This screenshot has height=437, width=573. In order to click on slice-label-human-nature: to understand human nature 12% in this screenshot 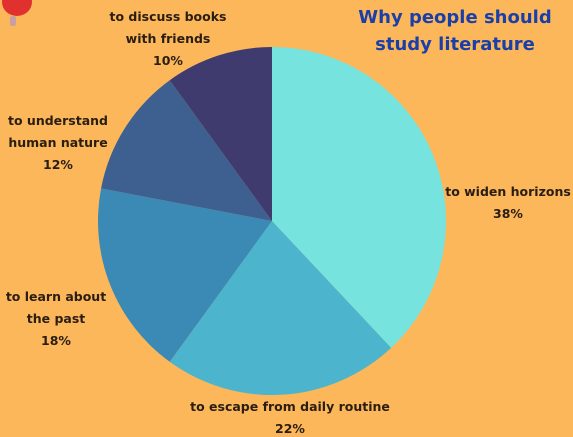, I will do `click(58, 143)`.